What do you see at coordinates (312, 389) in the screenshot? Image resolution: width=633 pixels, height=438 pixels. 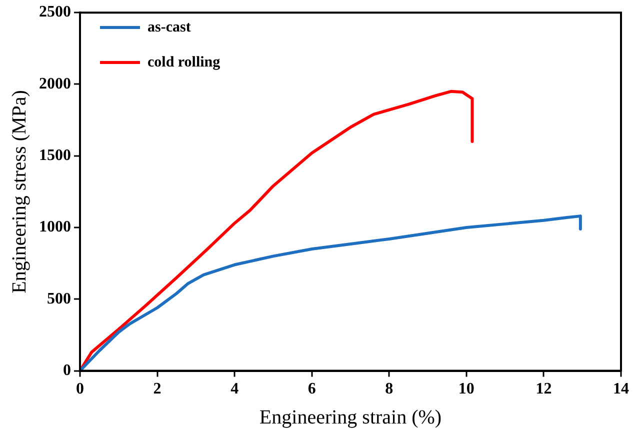 I see `x-tick-label: 6` at bounding box center [312, 389].